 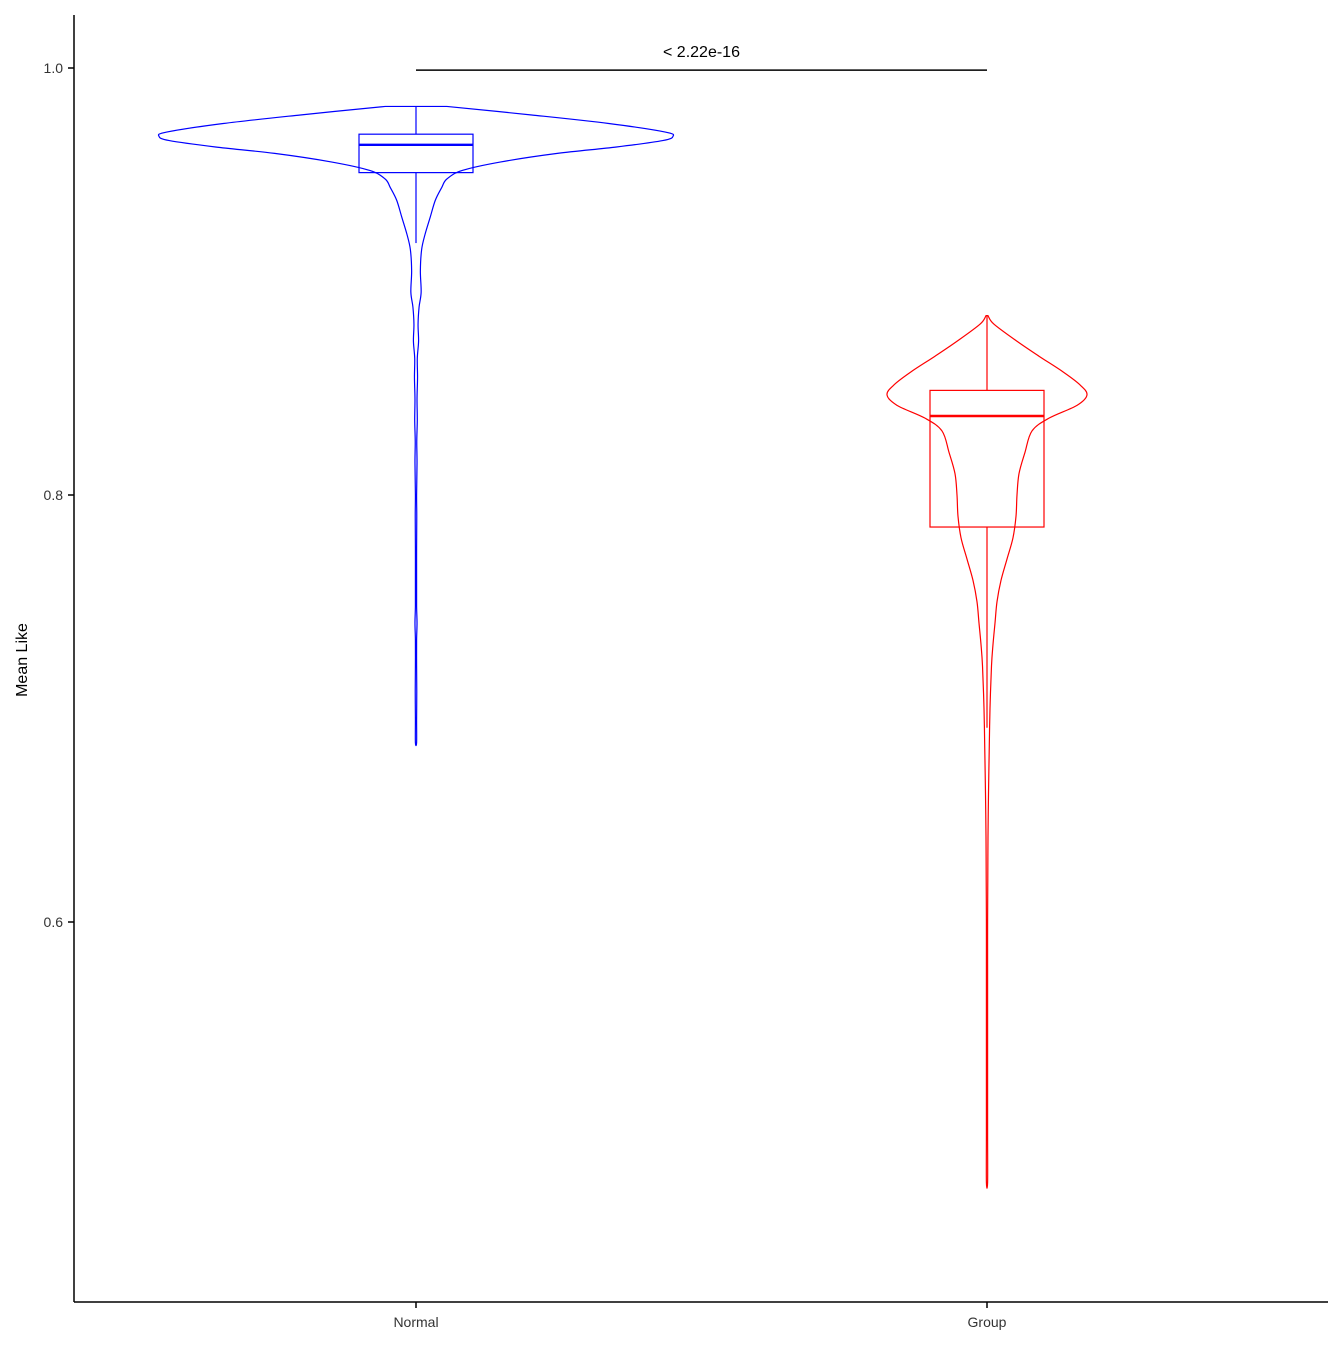 I want to click on y-axis-ticks: 0.6 0.8 1.0, so click(x=59, y=495).